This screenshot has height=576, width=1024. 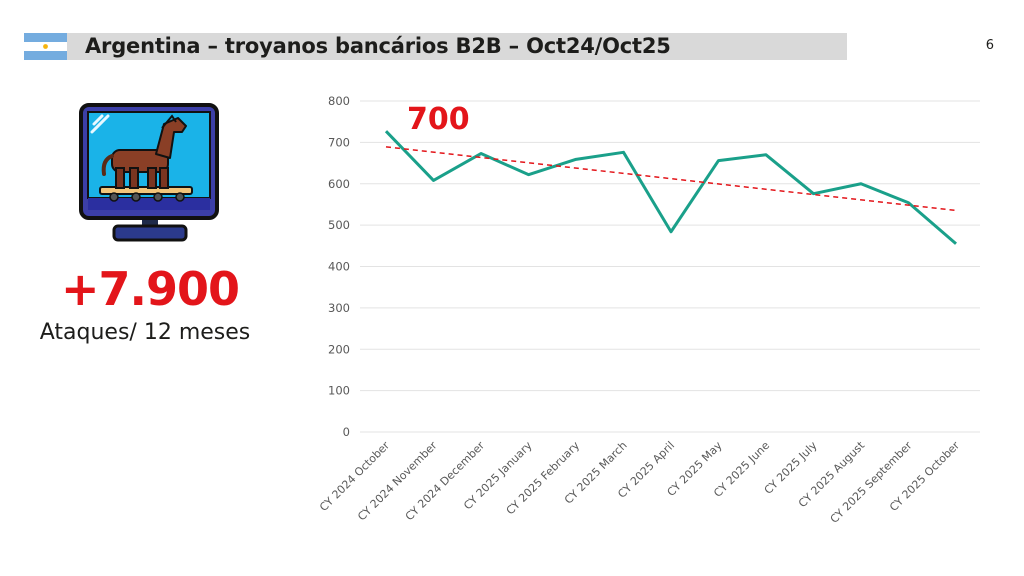 What do you see at coordinates (445, 481) in the screenshot?
I see `x-tick-label: CY 2024 December` at bounding box center [445, 481].